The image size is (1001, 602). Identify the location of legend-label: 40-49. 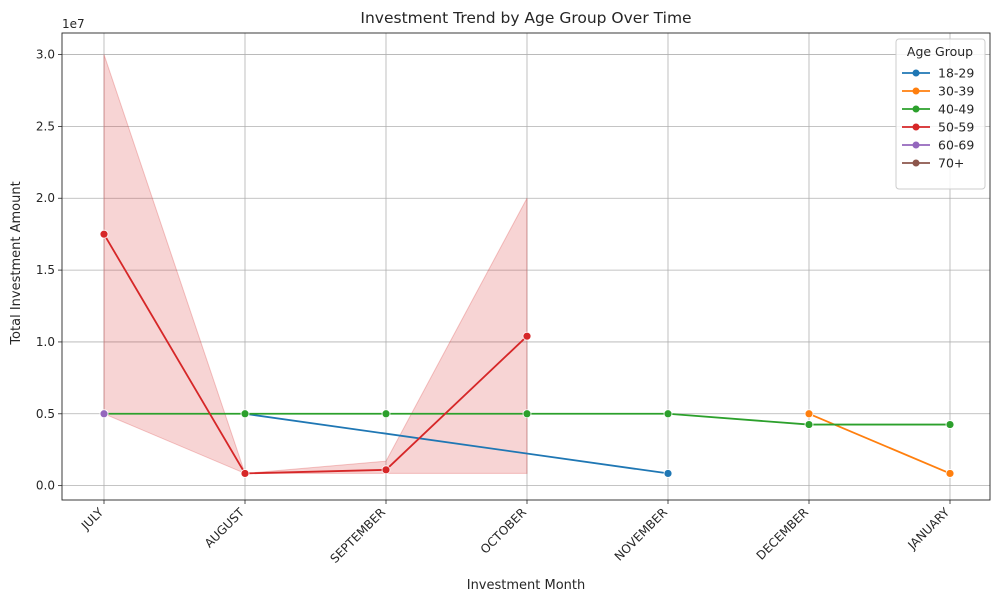
(956, 109).